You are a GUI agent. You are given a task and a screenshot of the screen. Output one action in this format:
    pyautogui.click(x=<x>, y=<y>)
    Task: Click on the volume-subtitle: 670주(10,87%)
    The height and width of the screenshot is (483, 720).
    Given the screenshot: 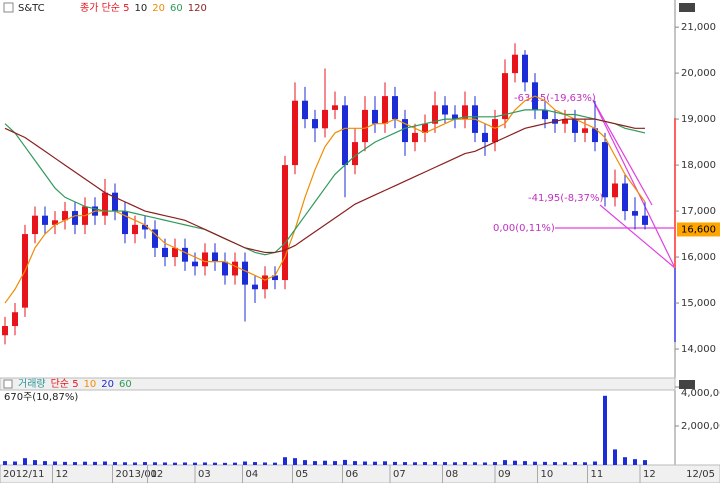 What is the action you would take?
    pyautogui.click(x=41, y=397)
    